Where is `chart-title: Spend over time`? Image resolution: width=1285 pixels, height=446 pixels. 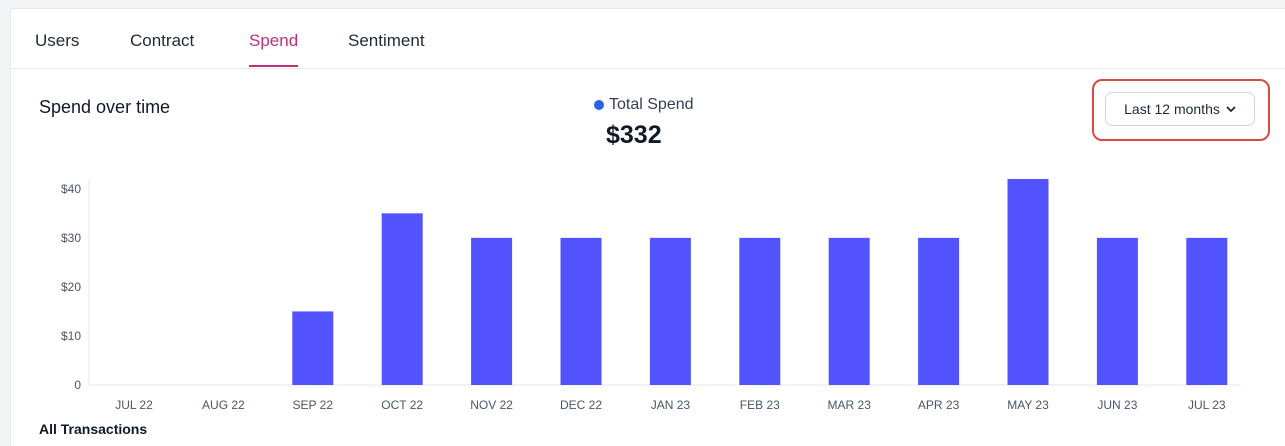
chart-title: Spend over time is located at coordinates (105, 107).